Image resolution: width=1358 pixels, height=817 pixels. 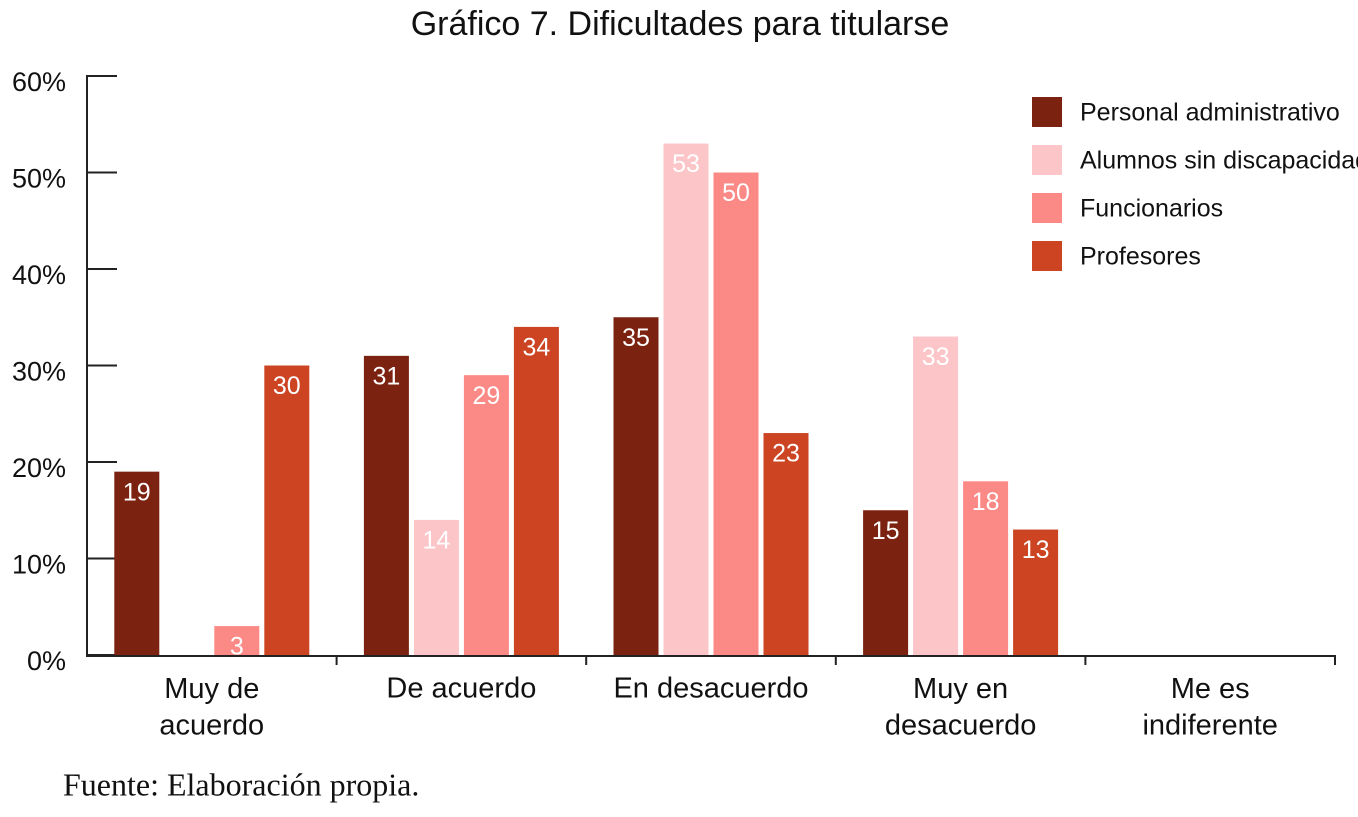 I want to click on x-tick-label: En desacuerdo, so click(x=710, y=689).